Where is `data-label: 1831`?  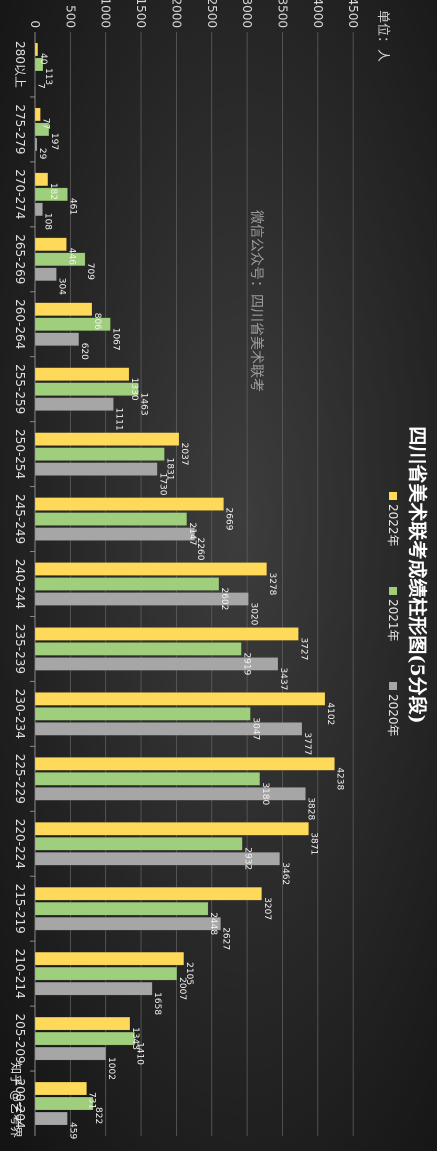 data-label: 1831 is located at coordinates (169, 469).